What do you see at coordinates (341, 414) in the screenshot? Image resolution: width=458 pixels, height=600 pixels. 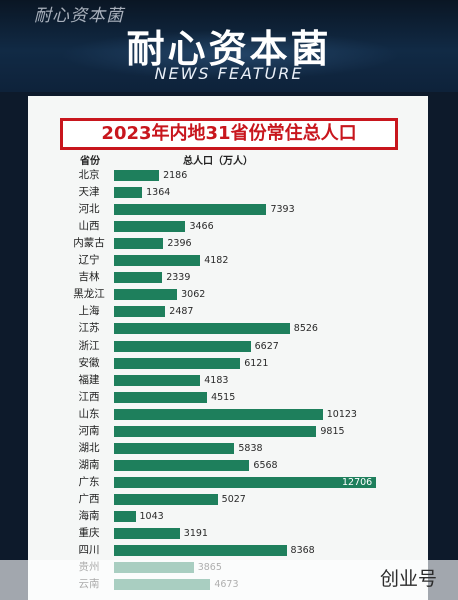 I see `population-value-label: 10123` at bounding box center [341, 414].